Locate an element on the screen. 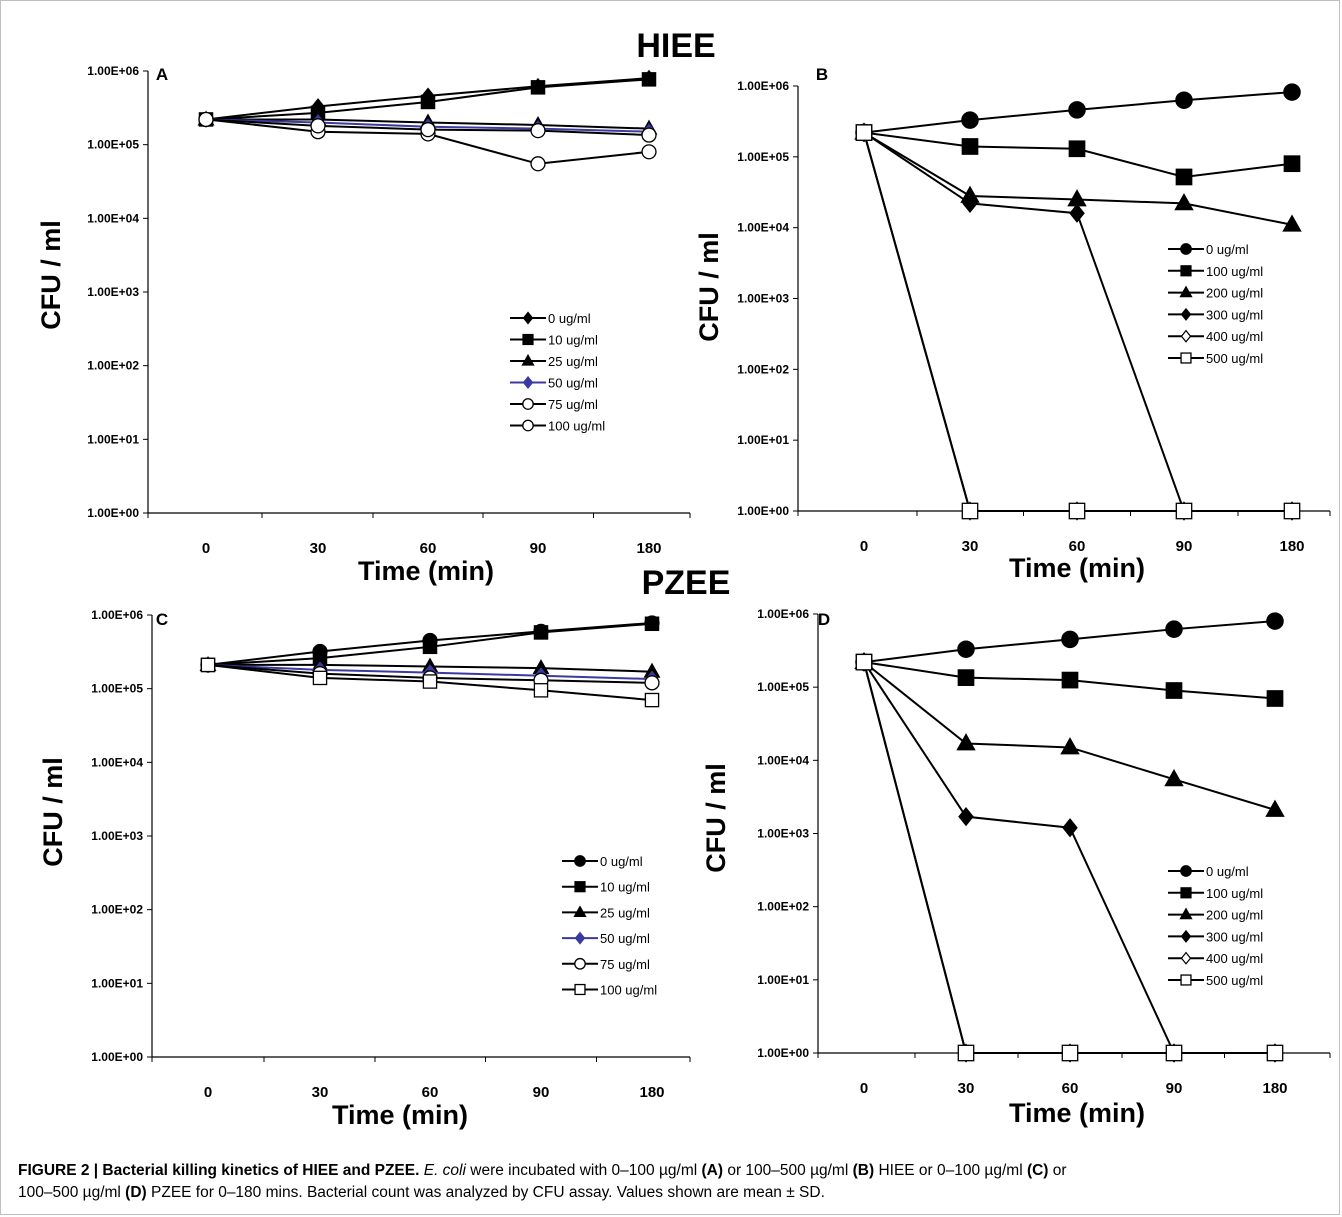 This screenshot has width=1342, height=1217. x-tick-label-b: 60 is located at coordinates (1077, 546).